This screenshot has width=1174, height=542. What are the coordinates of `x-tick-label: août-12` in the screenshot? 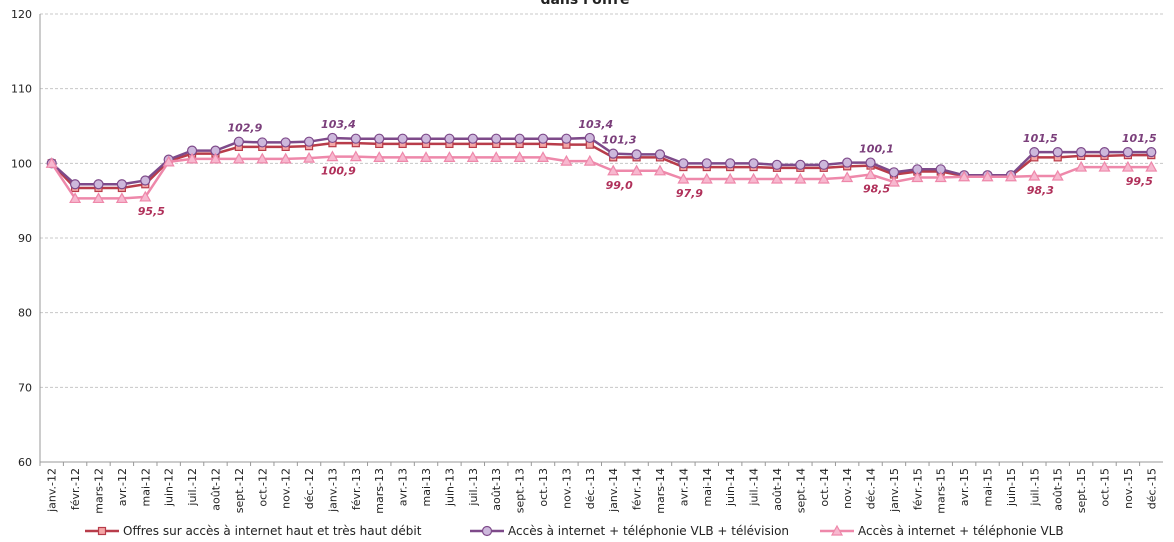 It's located at (215, 489).